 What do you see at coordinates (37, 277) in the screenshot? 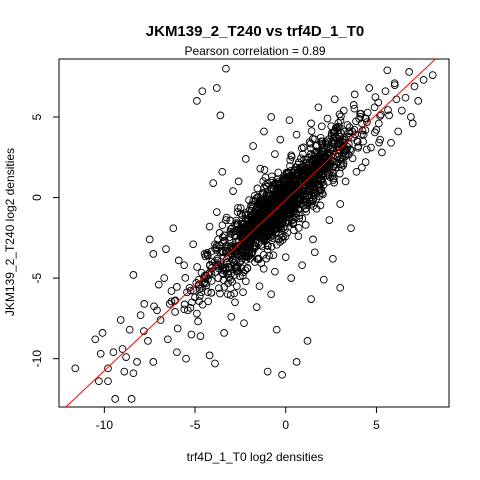
I see `y-tick-label: -5` at bounding box center [37, 277].